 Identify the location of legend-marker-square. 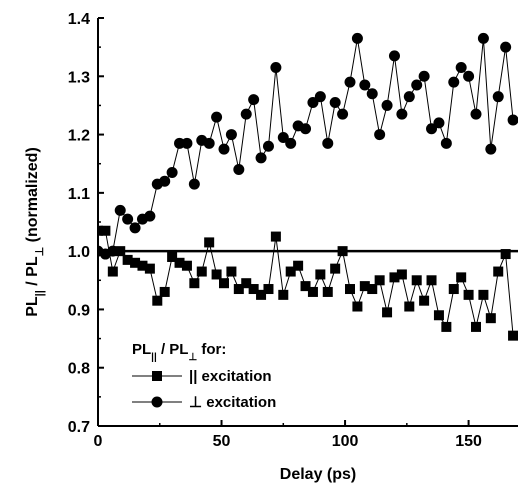
(157, 376).